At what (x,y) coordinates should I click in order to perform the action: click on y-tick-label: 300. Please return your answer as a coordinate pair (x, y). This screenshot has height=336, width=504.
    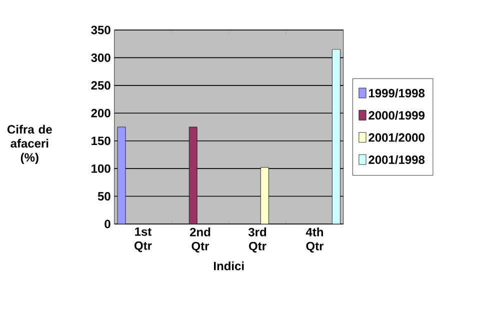
    Looking at the image, I should click on (100, 57).